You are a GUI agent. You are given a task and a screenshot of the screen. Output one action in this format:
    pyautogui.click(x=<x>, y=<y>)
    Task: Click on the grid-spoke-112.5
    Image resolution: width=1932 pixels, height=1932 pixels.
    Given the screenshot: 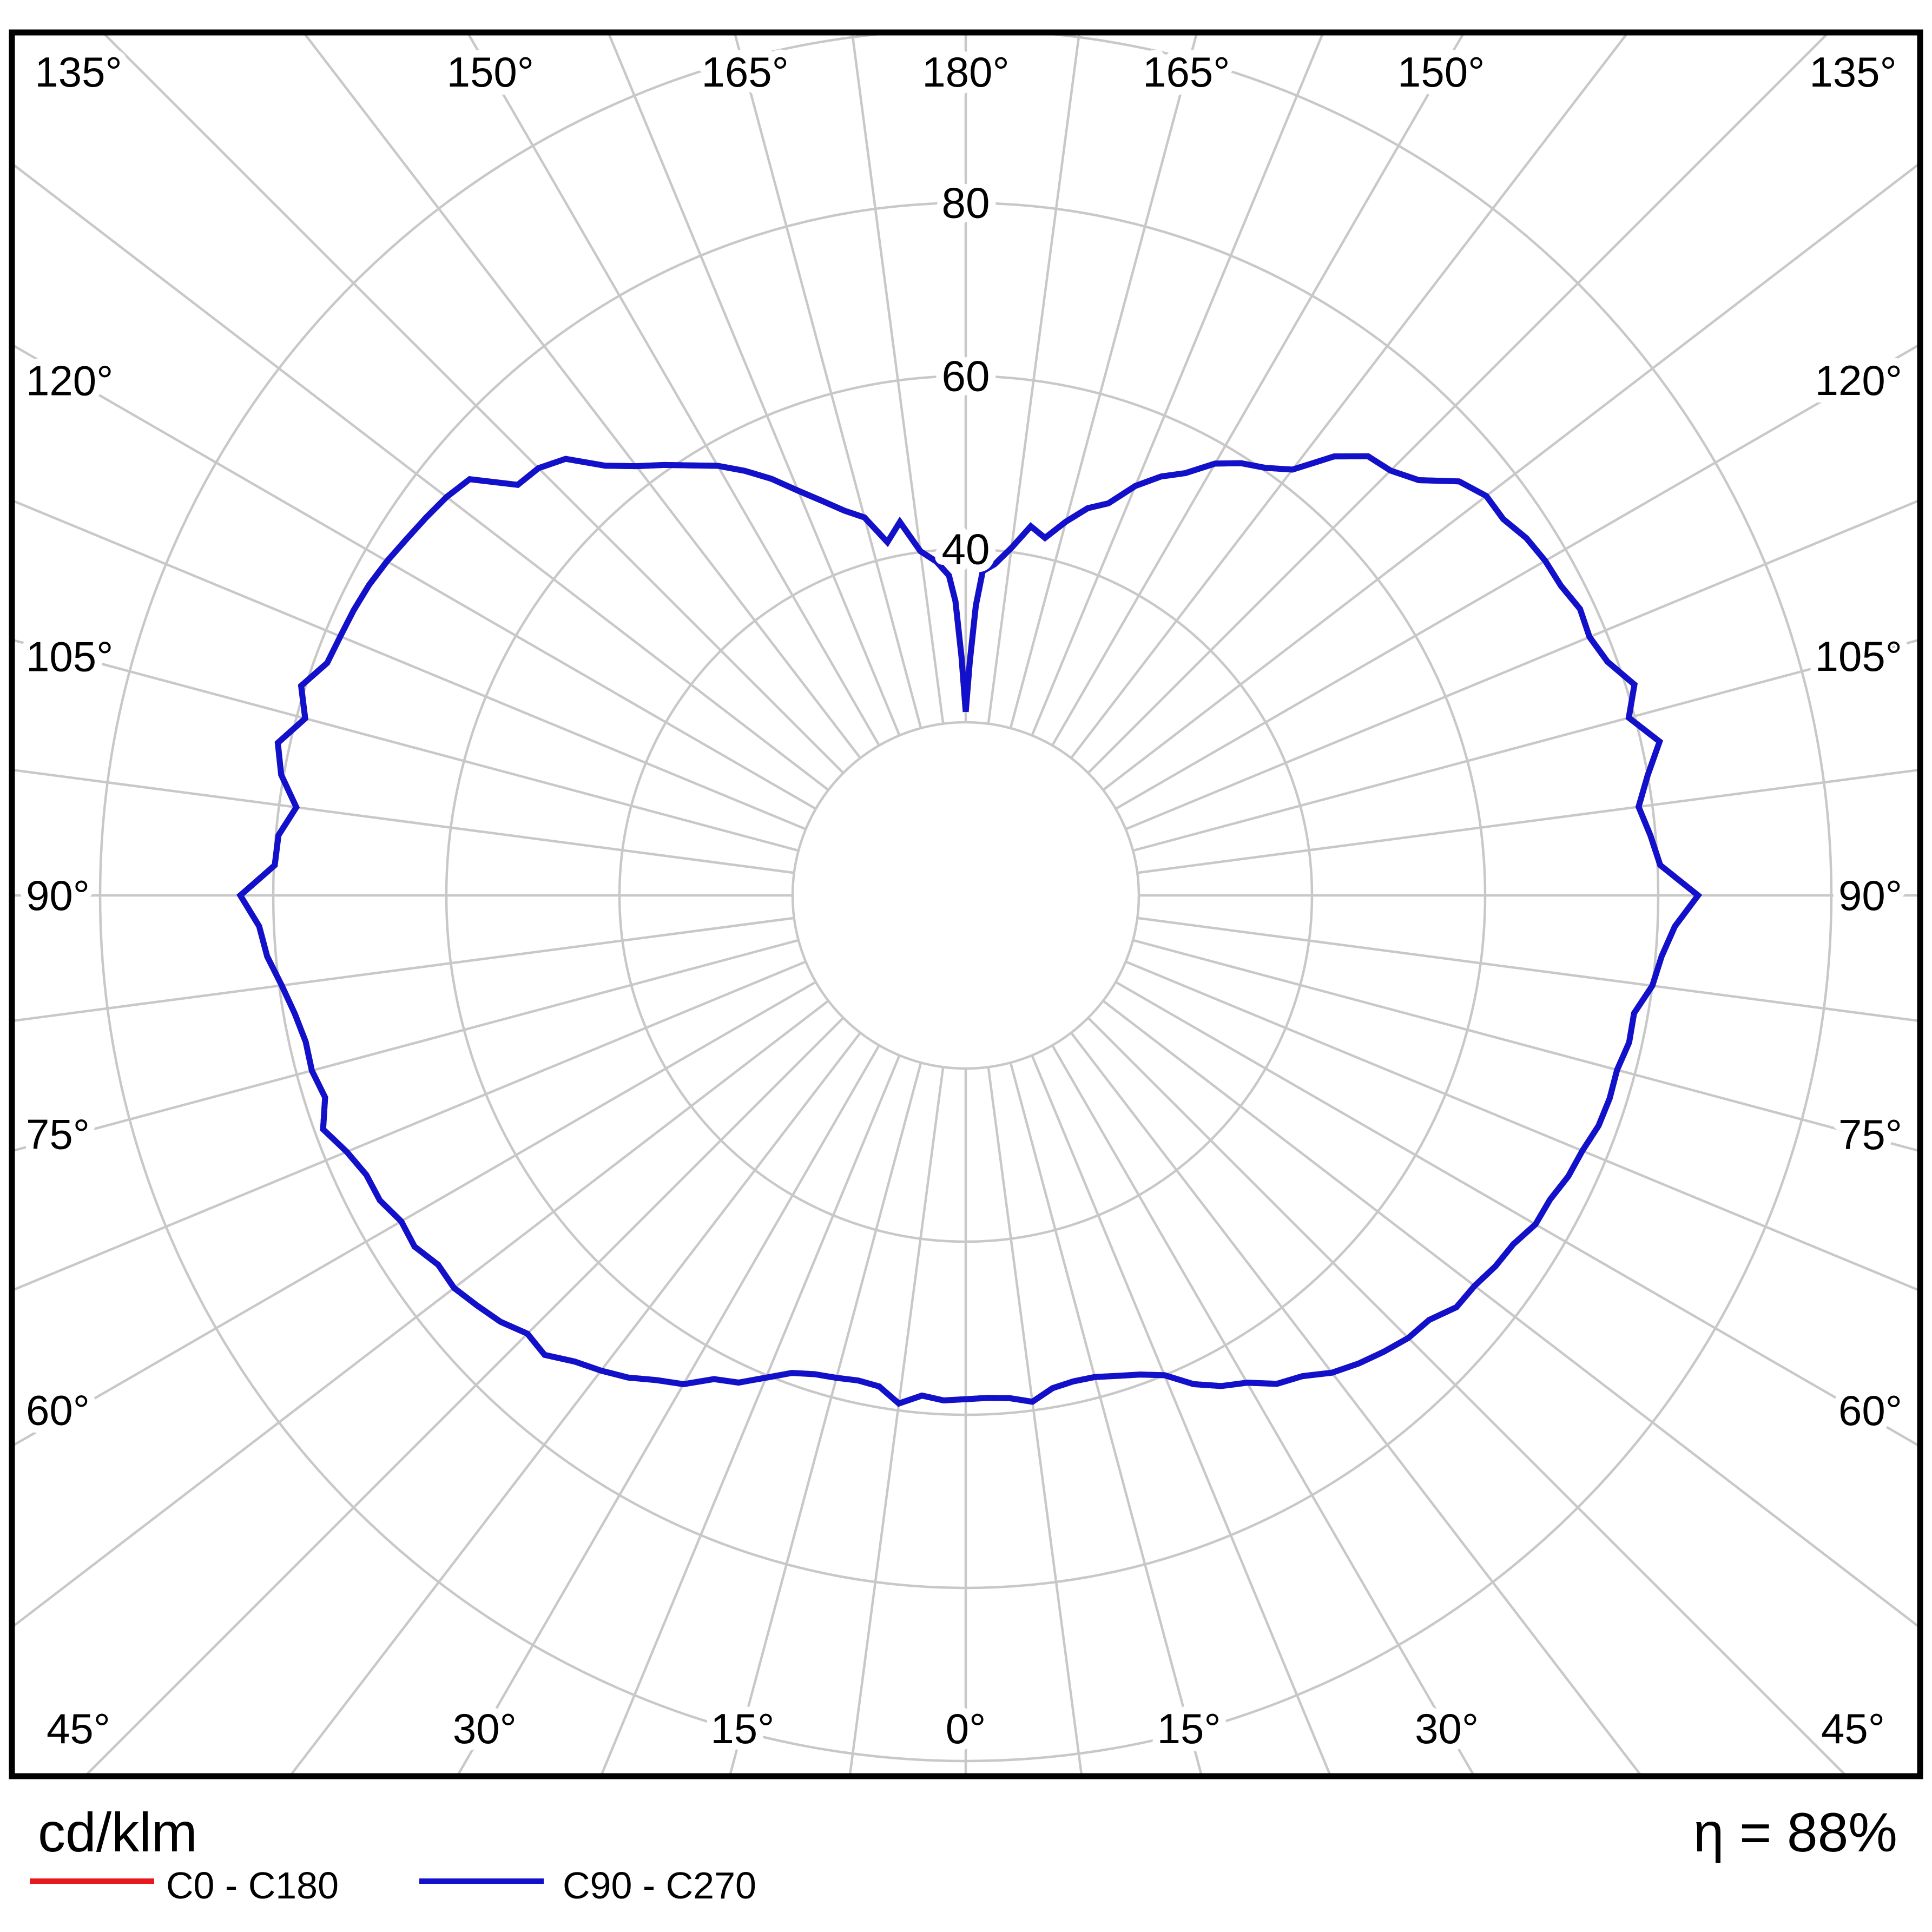 What is the action you would take?
    pyautogui.click(x=1521, y=665)
    